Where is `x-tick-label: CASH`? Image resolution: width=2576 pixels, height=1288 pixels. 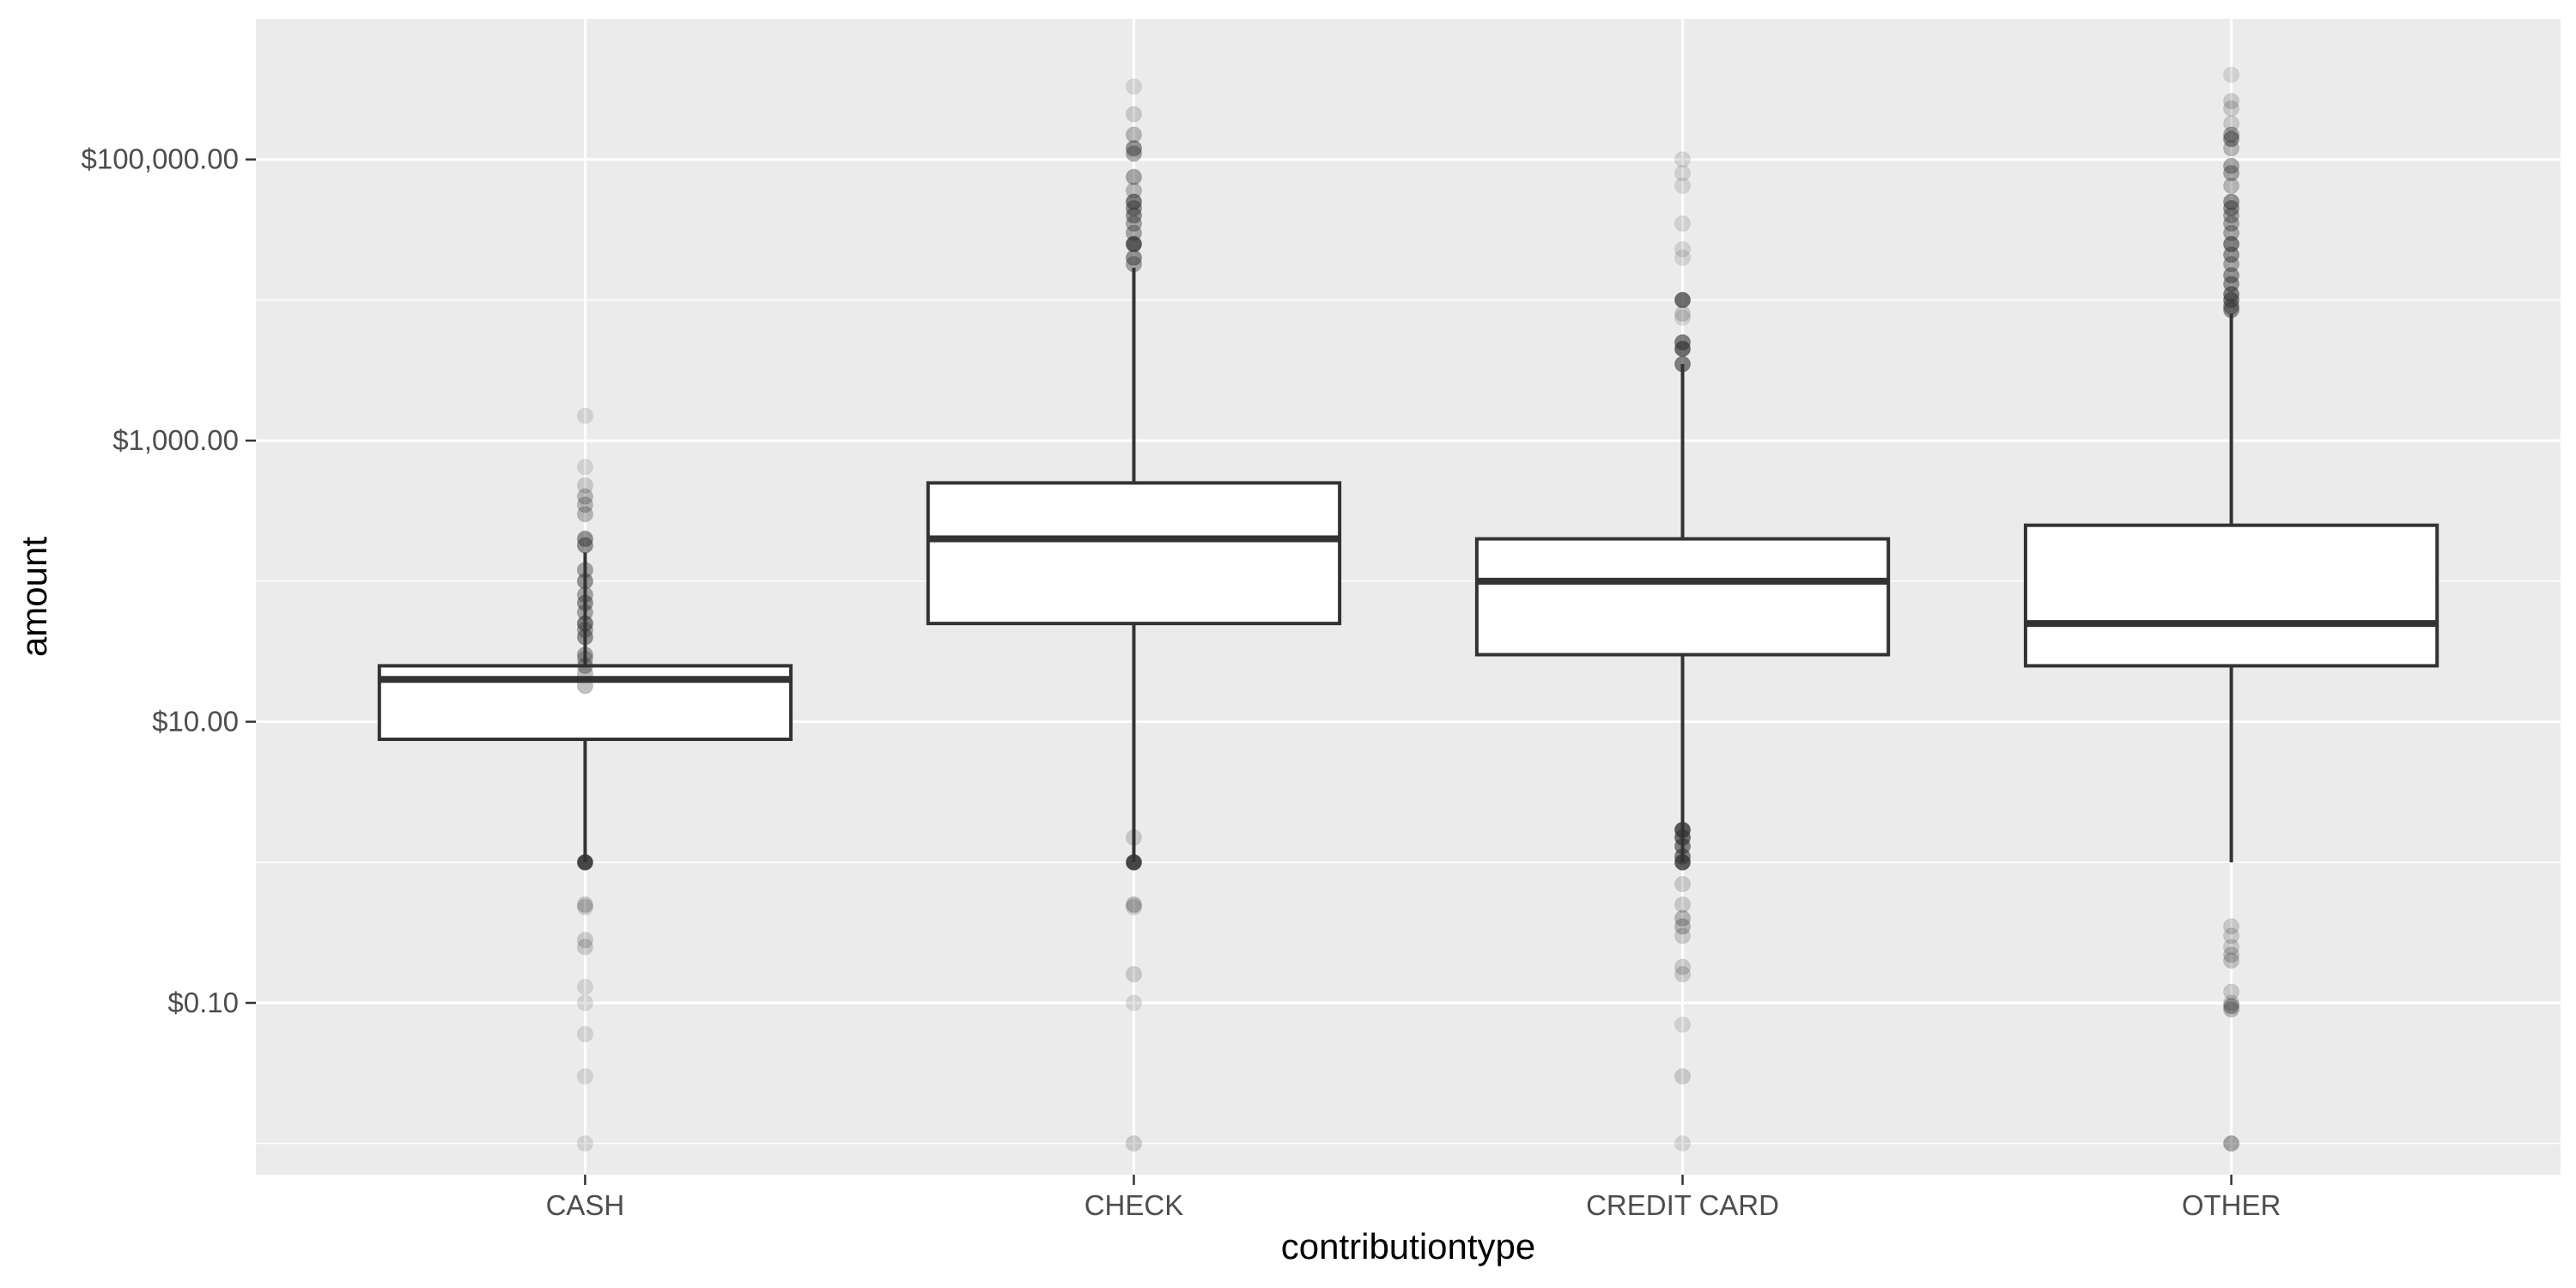 x-tick-label: CASH is located at coordinates (585, 1205).